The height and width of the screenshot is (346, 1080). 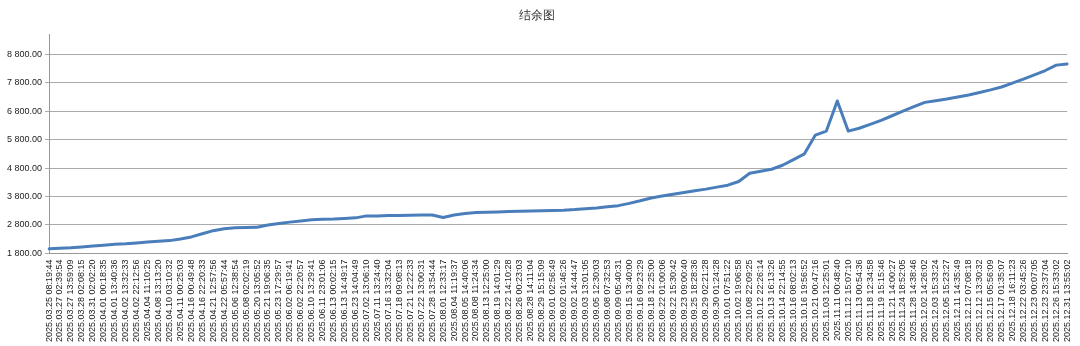 What do you see at coordinates (158, 300) in the screenshot?
I see `x-tick-label: 2025.04.08 13:13:20` at bounding box center [158, 300].